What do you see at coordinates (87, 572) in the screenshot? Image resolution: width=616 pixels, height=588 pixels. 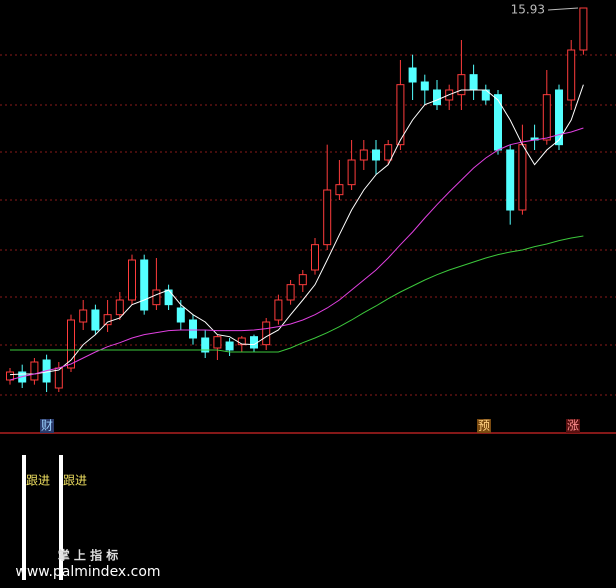 I see `url: www.palmindex.com` at bounding box center [87, 572].